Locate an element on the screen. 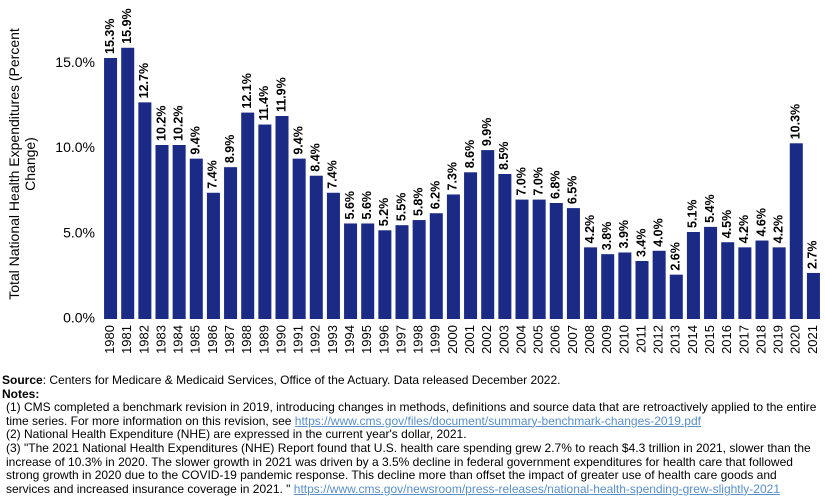 This screenshot has height=497, width=825. x-tick-label: 1994 is located at coordinates (349, 339).